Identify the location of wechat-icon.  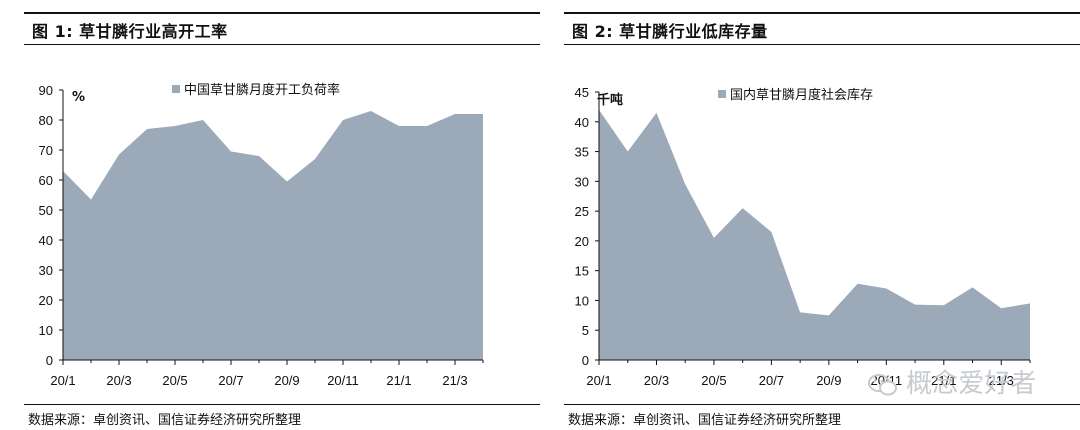
(882, 384).